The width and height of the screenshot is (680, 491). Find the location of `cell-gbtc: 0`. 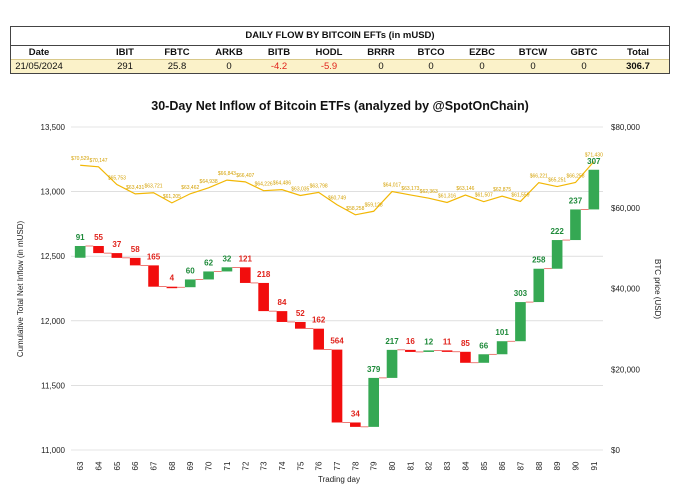

cell-gbtc: 0 is located at coordinates (584, 66).